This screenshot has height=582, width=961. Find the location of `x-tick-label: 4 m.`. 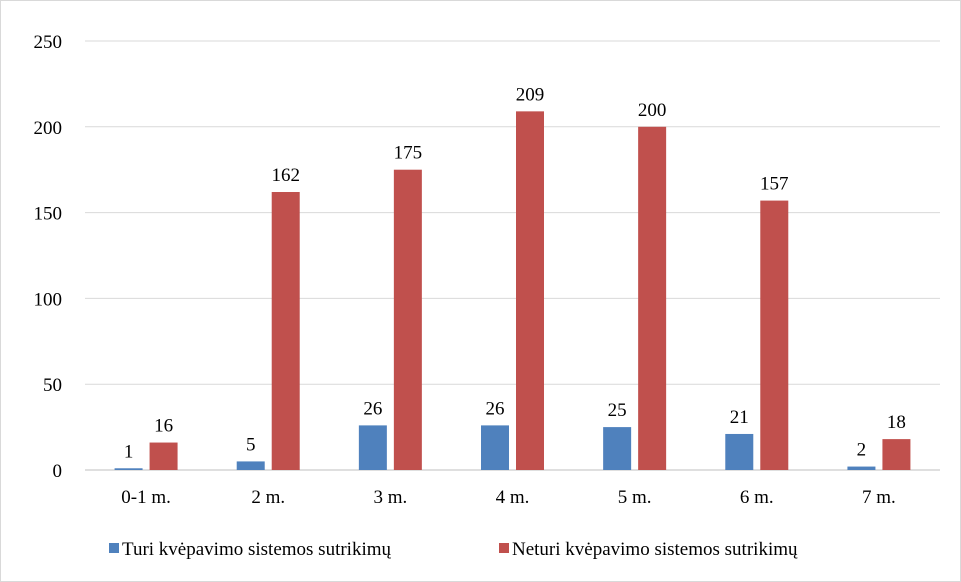

x-tick-label: 4 m. is located at coordinates (513, 497).